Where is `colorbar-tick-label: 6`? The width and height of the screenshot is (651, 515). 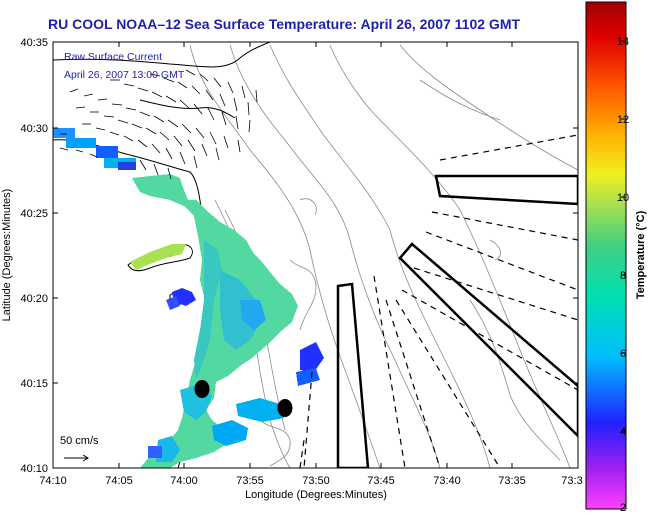 colorbar-tick-label: 6 is located at coordinates (623, 354).